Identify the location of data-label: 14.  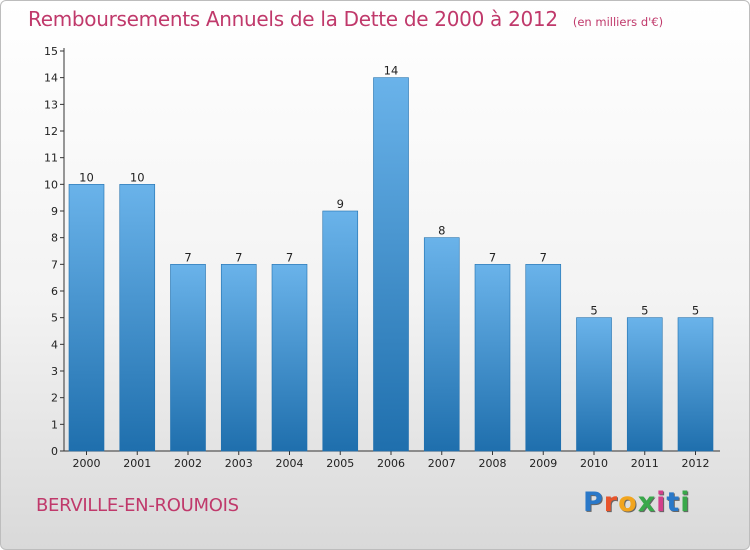
(391, 71).